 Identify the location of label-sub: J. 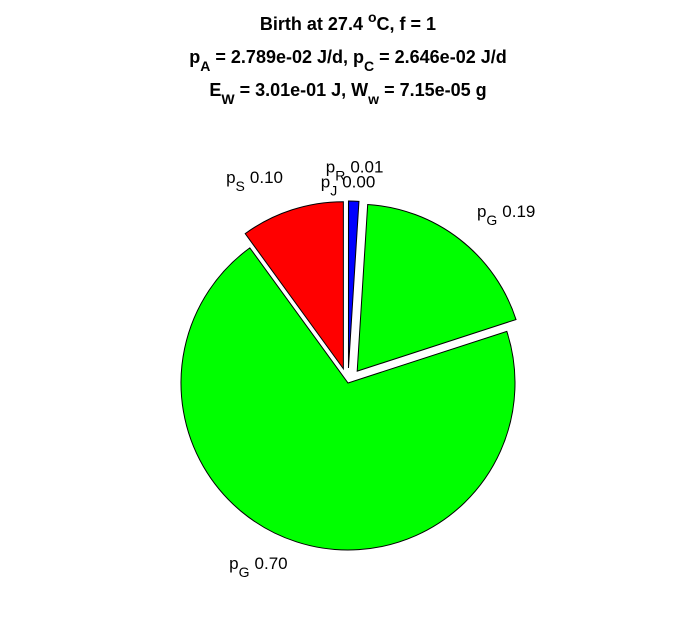
(333, 191).